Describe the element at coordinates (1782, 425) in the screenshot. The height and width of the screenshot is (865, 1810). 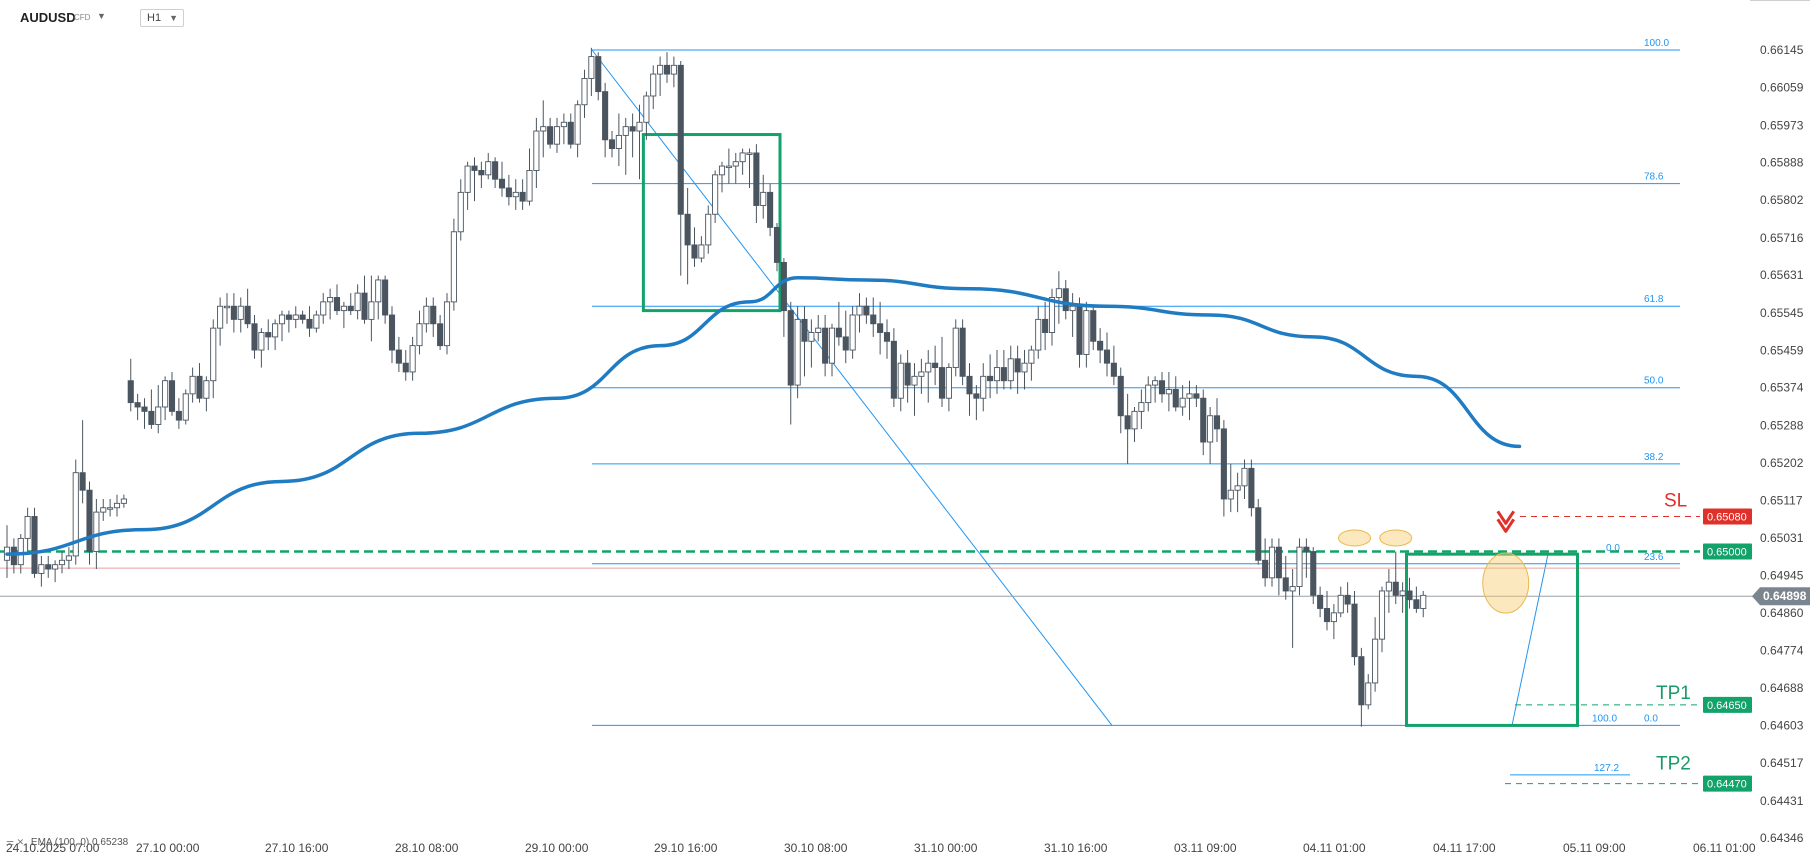
I see `y-tick-label: 0.65288` at that location.